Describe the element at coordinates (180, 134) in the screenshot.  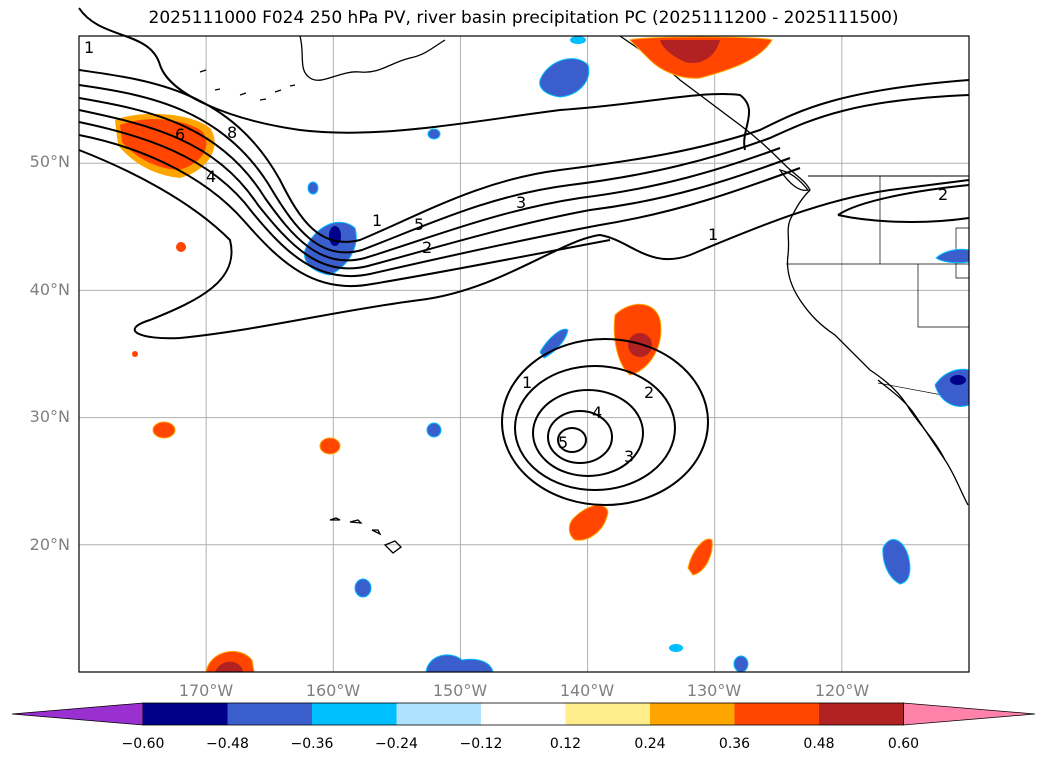
I see `contour-label: 6` at that location.